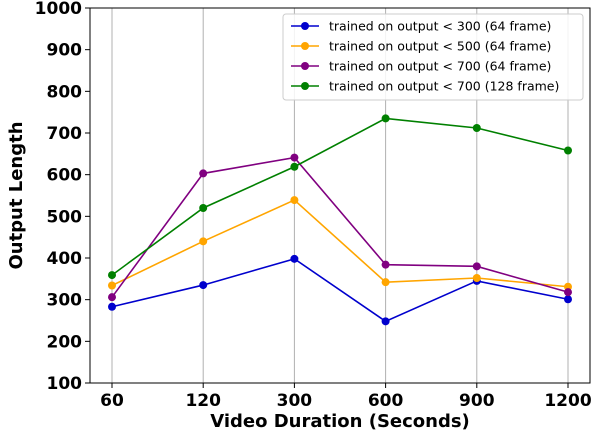 This screenshot has width=610, height=432. Describe the element at coordinates (477, 401) in the screenshot. I see `x-tick-label: 900` at that location.